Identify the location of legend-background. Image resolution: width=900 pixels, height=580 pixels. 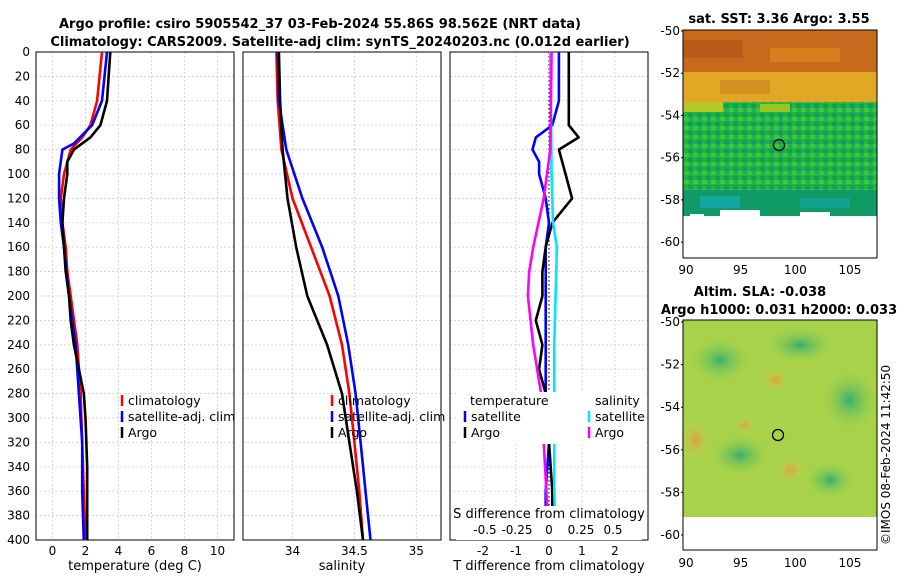
(551, 418).